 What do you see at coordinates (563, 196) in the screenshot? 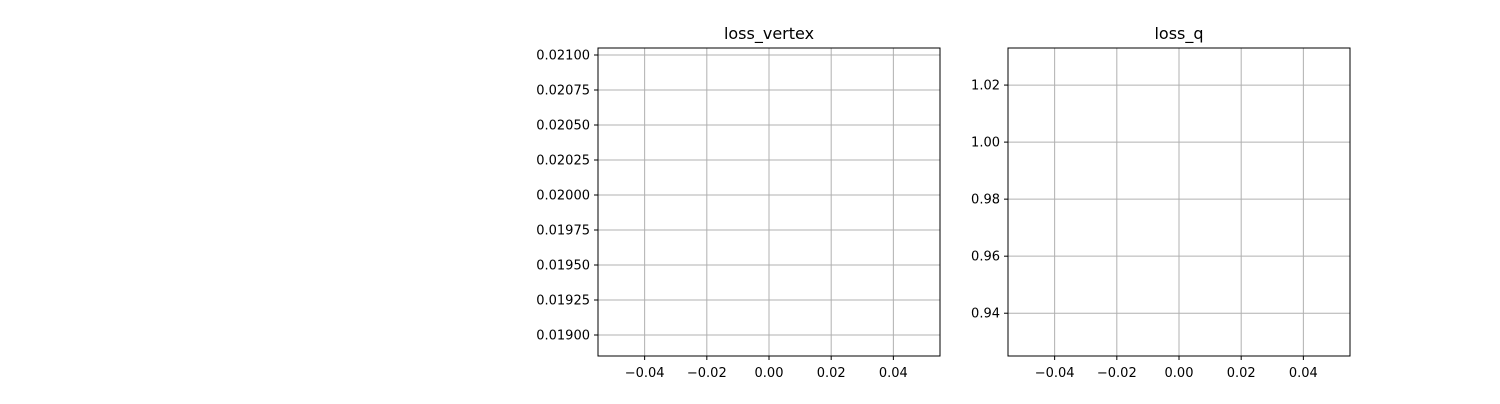
I see `y-tick-label: 0.02000` at bounding box center [563, 196].